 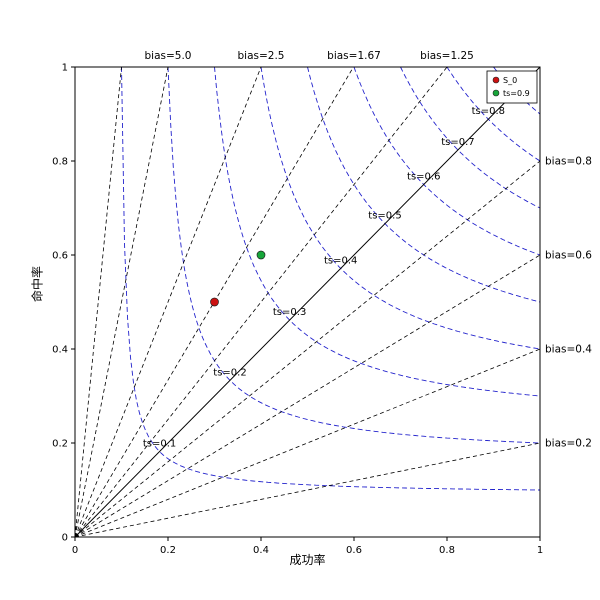 I want to click on y-tick-label: 0, so click(x=65, y=538).